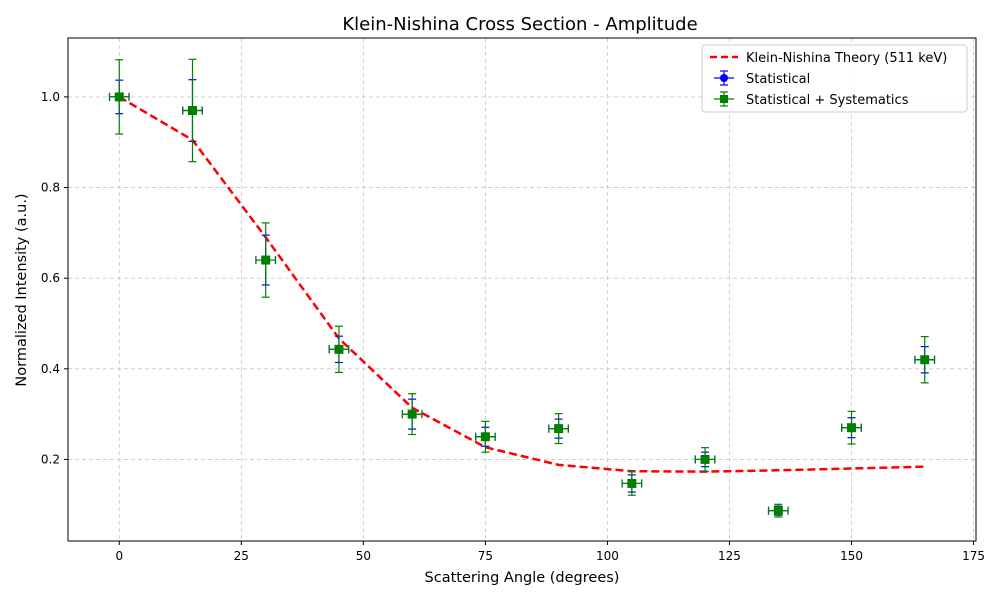 The height and width of the screenshot is (600, 1000). Describe the element at coordinates (50, 188) in the screenshot. I see `y-tick-label: 0.8` at that location.